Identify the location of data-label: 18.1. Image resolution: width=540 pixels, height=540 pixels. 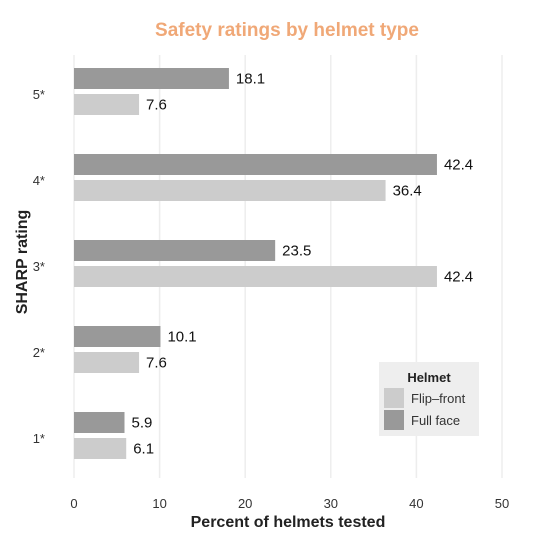
(250, 79).